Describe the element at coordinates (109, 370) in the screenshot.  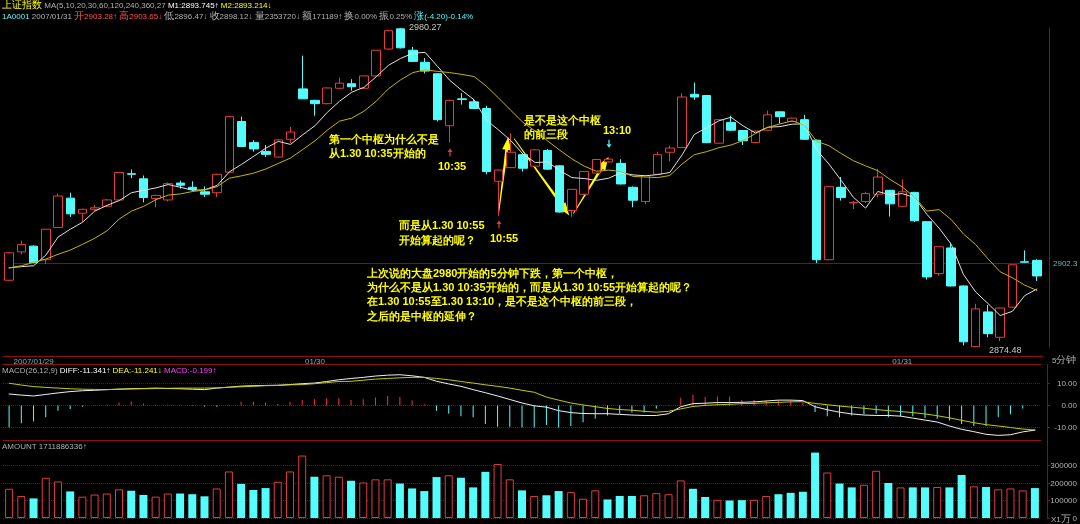
I see `chart-title: MACD(26,12,9) DIFF:-11.341↑ DEA:-11.241↓ MACD:-0.199↑` at that location.